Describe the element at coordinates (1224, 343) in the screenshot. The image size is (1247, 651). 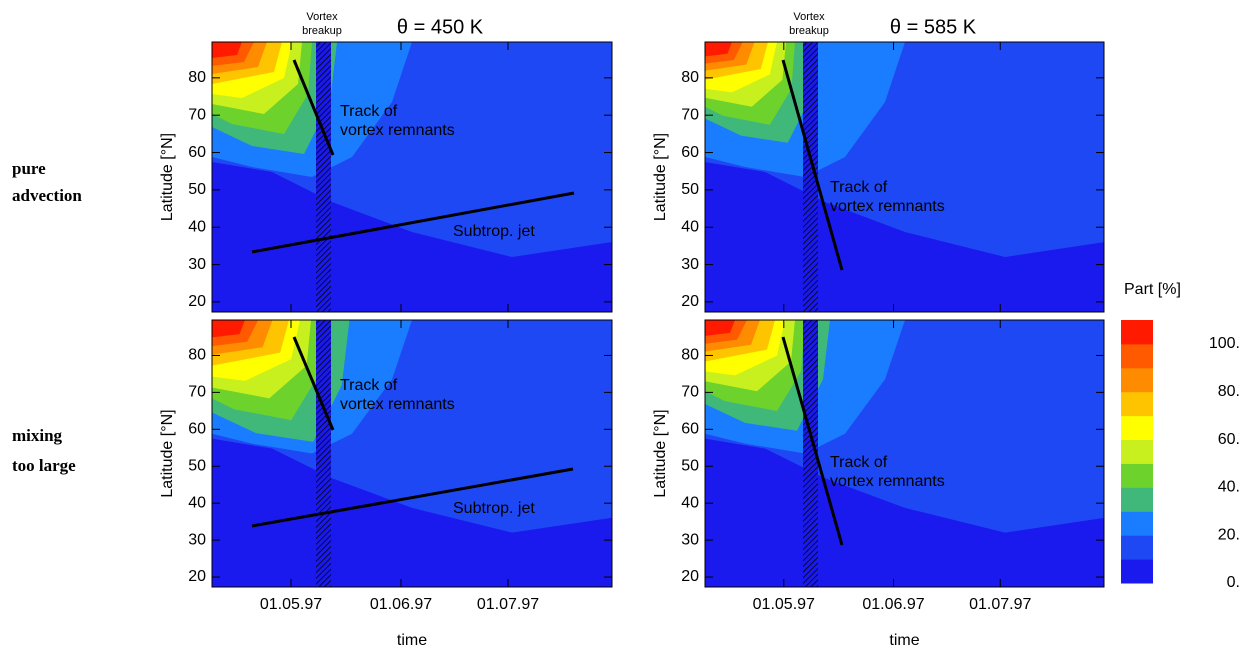
I see `colorbar-tick-label: 100.` at that location.